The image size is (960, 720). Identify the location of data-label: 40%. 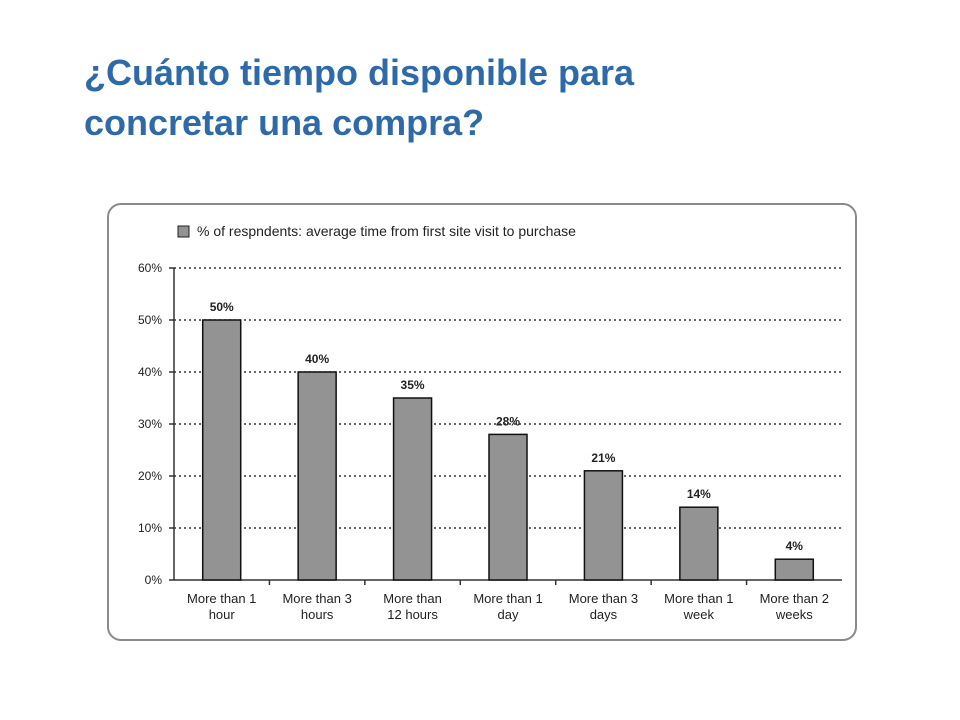
(317, 359).